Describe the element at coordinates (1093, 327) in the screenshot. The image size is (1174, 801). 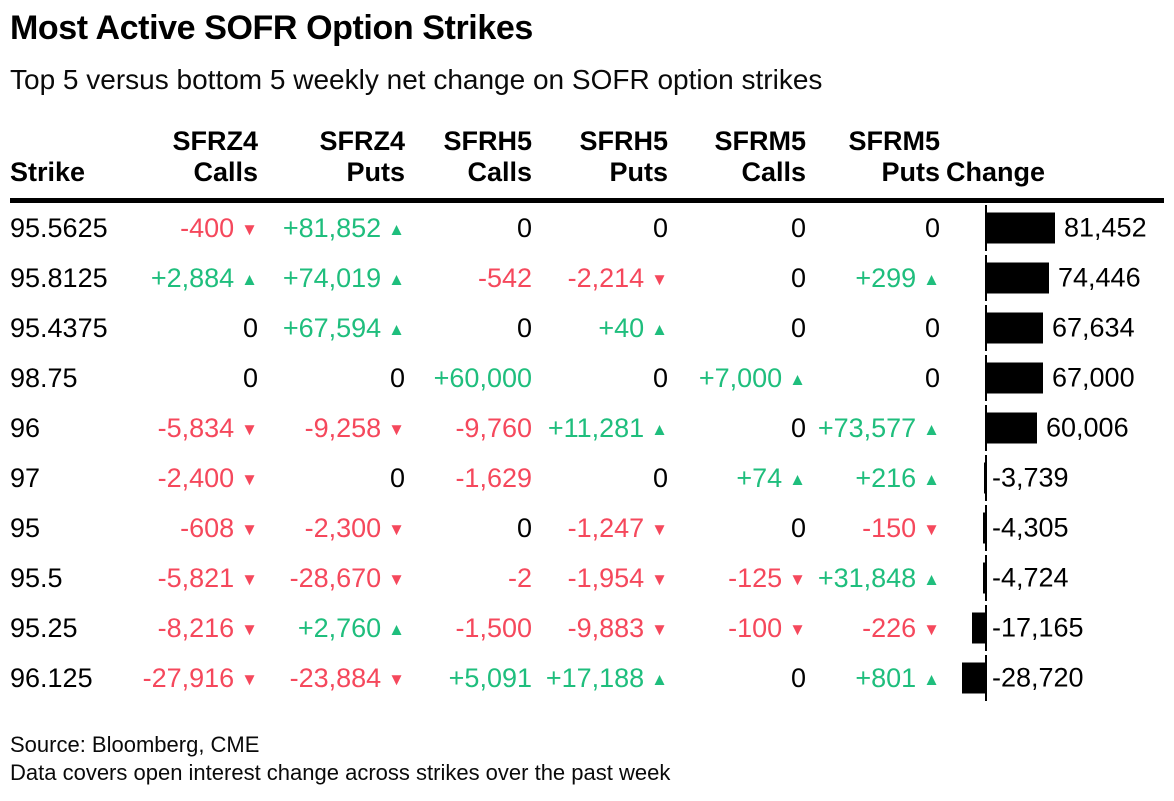
I see `change-total-value: 67,634` at that location.